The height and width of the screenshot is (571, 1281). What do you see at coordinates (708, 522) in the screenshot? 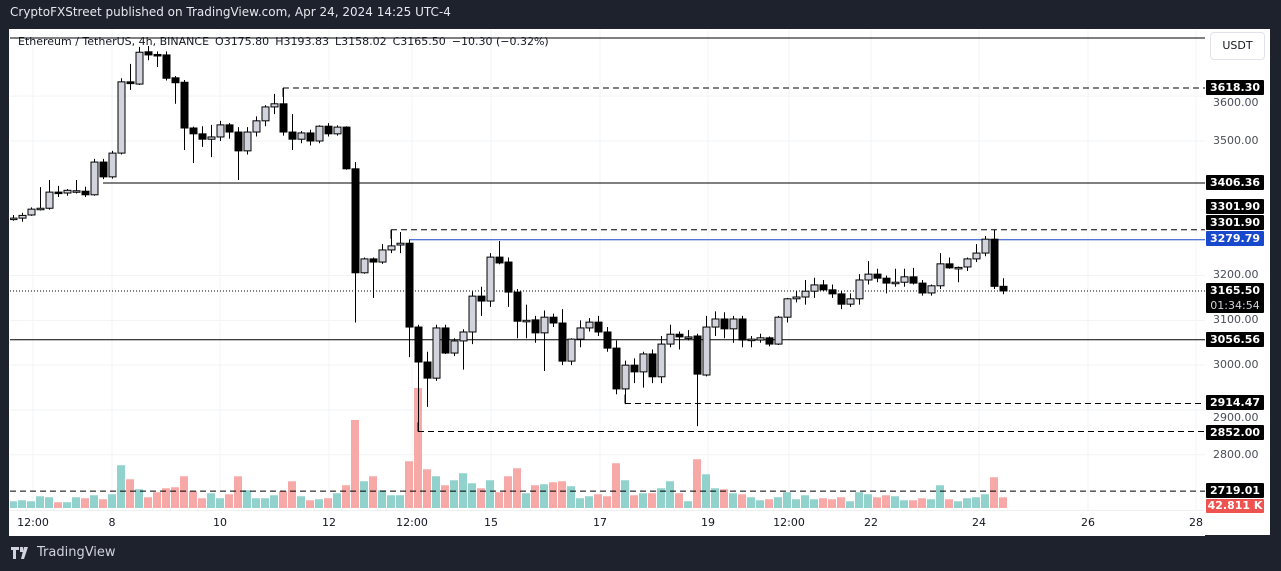
I see `time-tick: 19` at bounding box center [708, 522].